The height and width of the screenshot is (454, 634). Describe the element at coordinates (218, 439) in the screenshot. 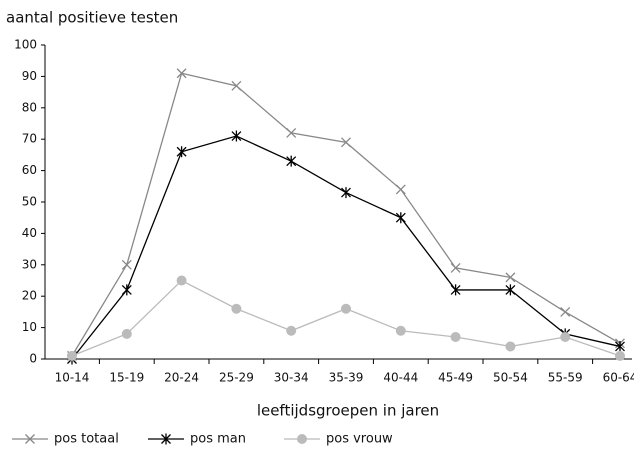

I see `legend-label: pos man` at that location.